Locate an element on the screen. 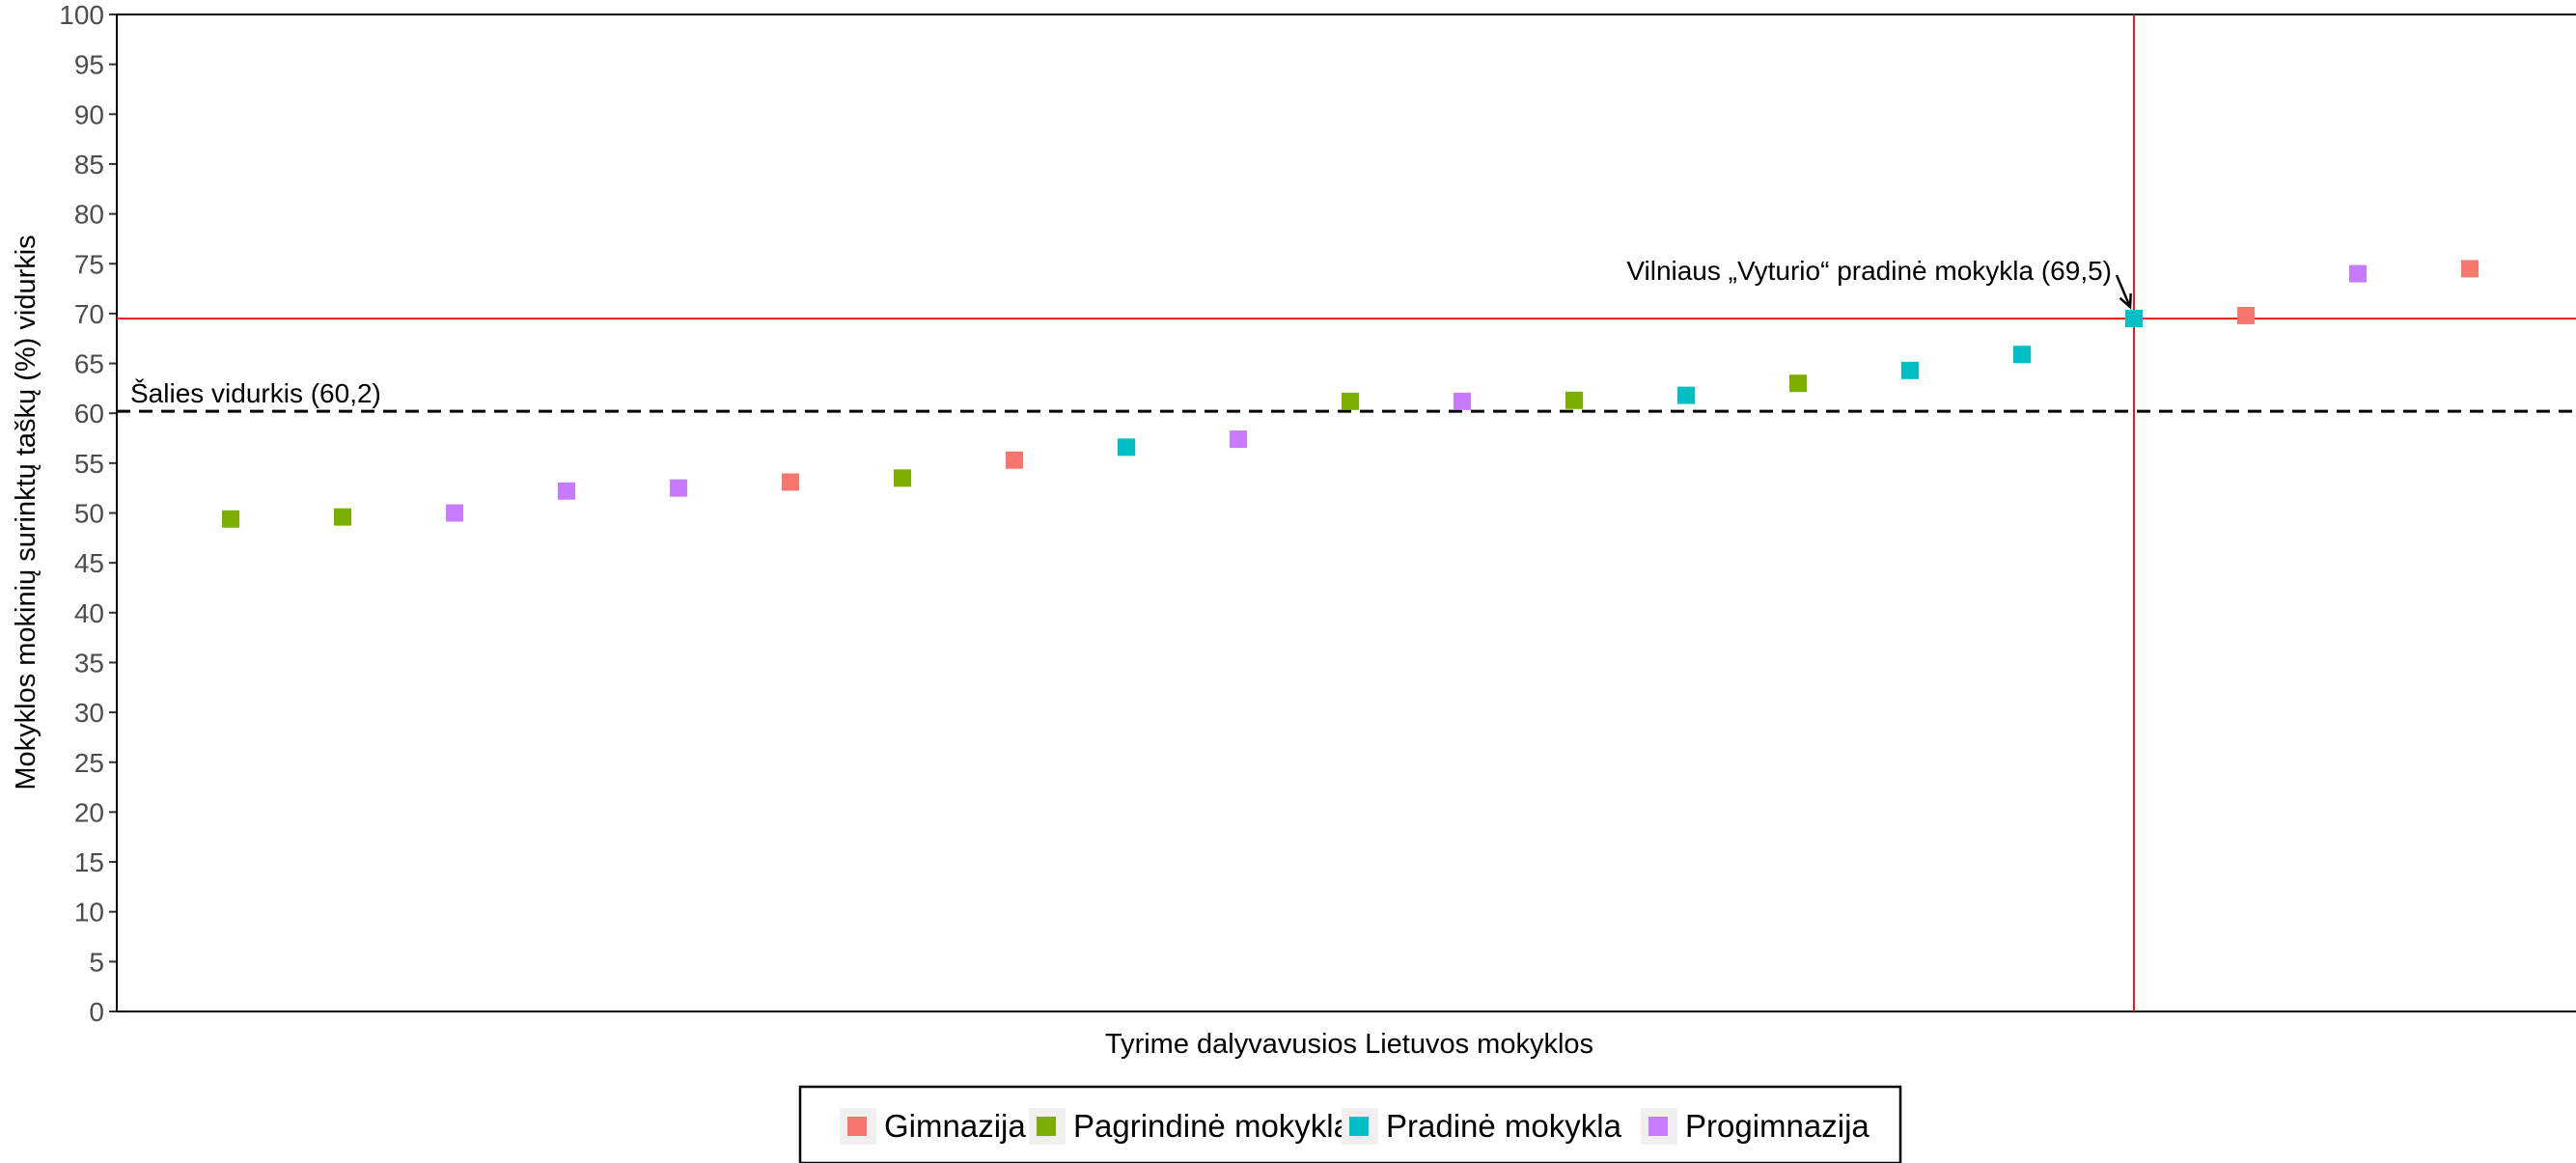 This screenshot has width=2576, height=1163. y-tick-label: 20 is located at coordinates (89, 812).